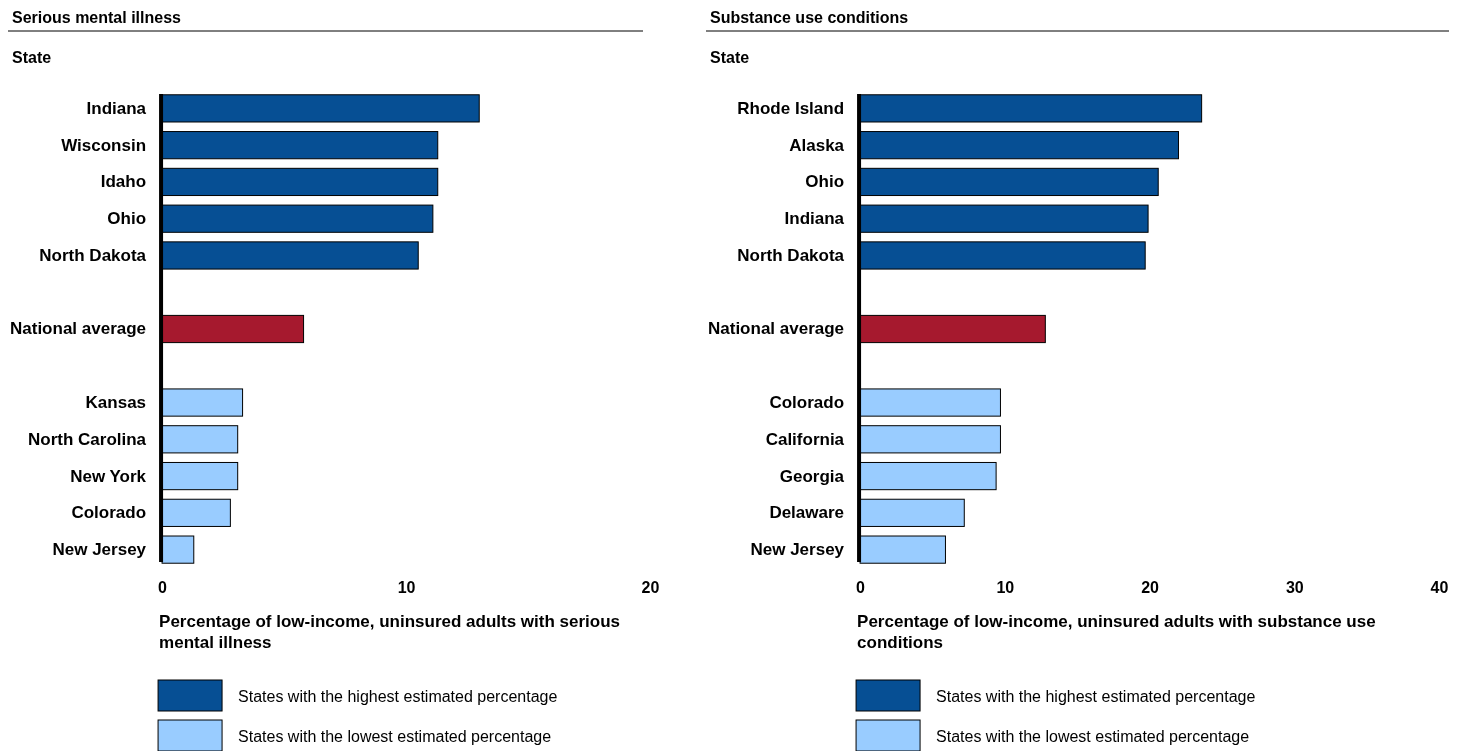  What do you see at coordinates (1439, 588) in the screenshot?
I see `x-tick-label: 40` at bounding box center [1439, 588].